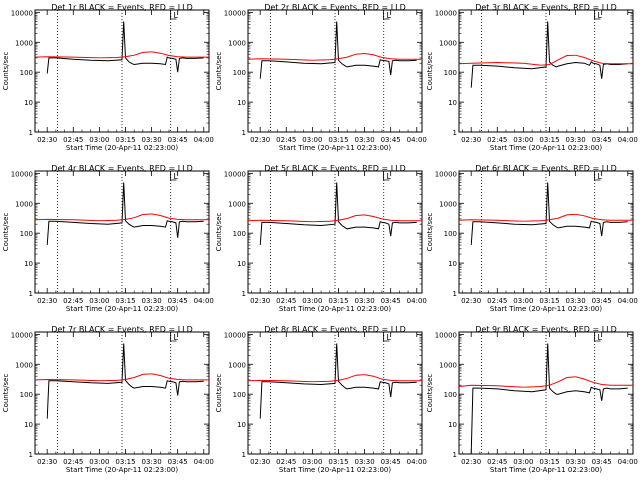 This screenshot has height=484, width=640. I want to click on chart-title: Det 1r BLACK = Events, RED = LLD, so click(122, 7).